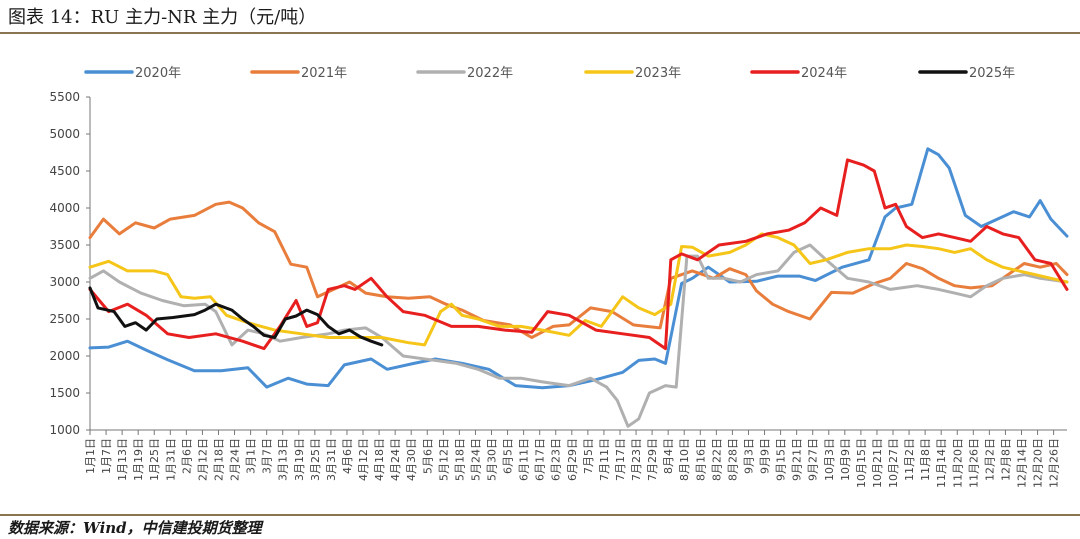 The width and height of the screenshot is (1080, 539). Describe the element at coordinates (1054, 463) in the screenshot. I see `x-tick-label: 12月26日` at that location.